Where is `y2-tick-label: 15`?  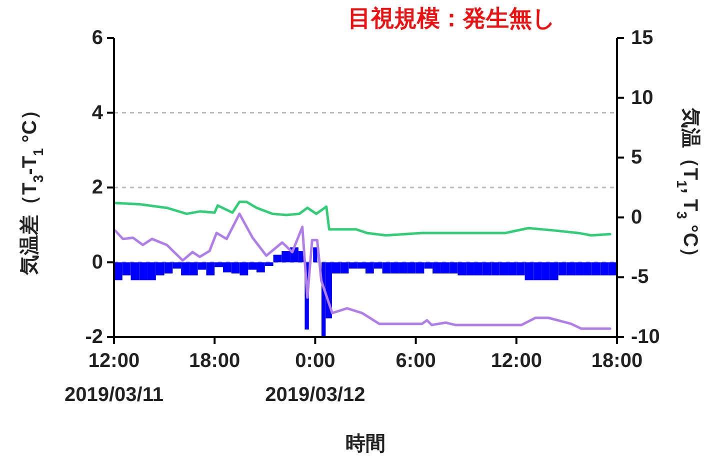 y2-tick-label: 15 is located at coordinates (642, 38).